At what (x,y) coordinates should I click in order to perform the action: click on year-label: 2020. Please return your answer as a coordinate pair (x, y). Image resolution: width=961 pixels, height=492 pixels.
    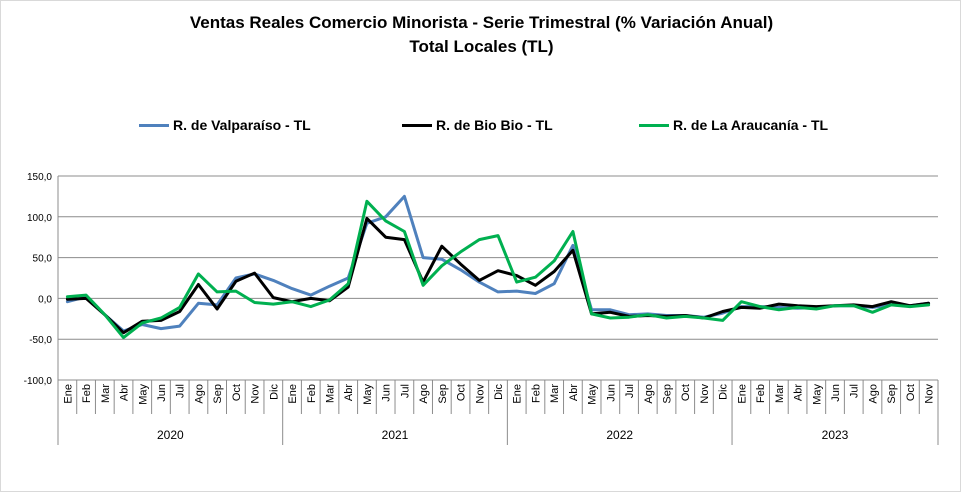
    Looking at the image, I should click on (170, 435).